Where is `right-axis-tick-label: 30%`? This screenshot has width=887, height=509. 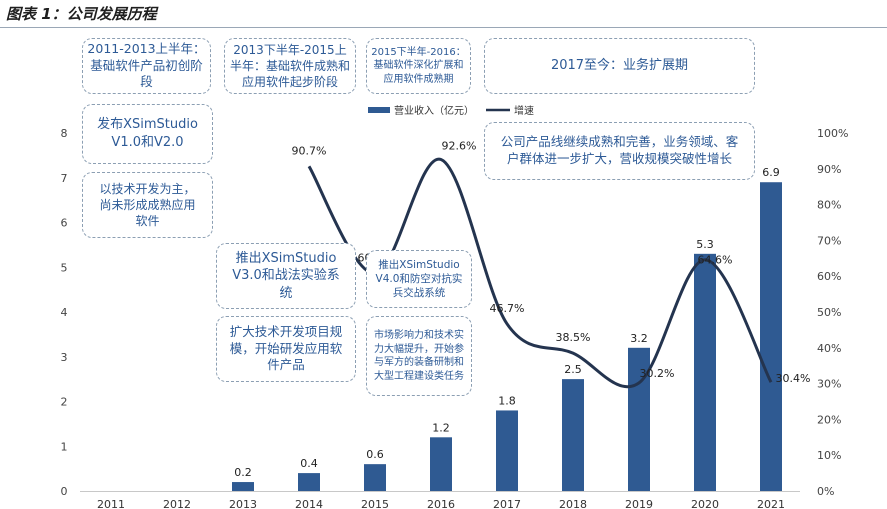
right-axis-tick-label: 30% is located at coordinates (829, 384).